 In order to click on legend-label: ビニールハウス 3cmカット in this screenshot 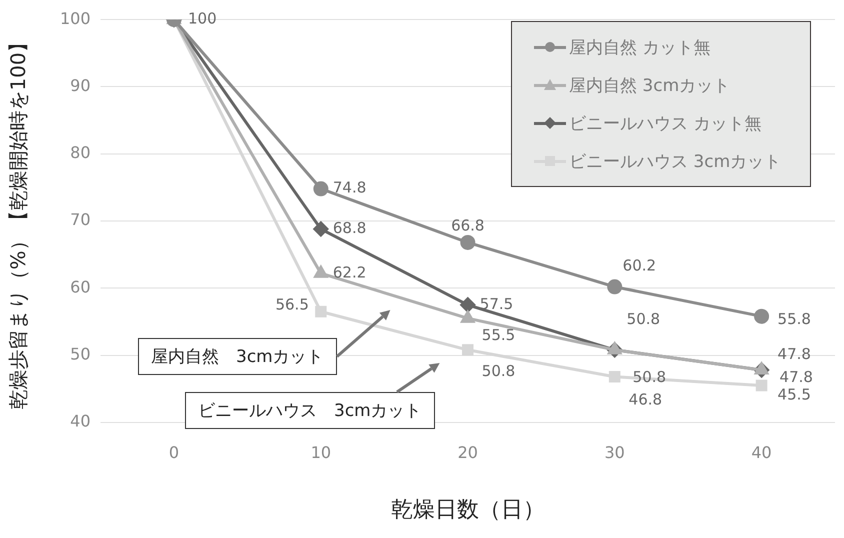, I will do `click(675, 161)`.